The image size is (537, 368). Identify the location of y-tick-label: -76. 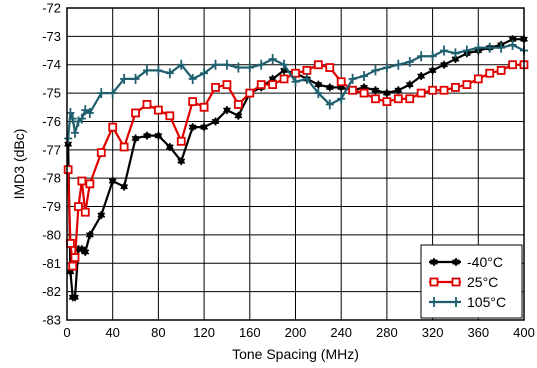
(51, 121).